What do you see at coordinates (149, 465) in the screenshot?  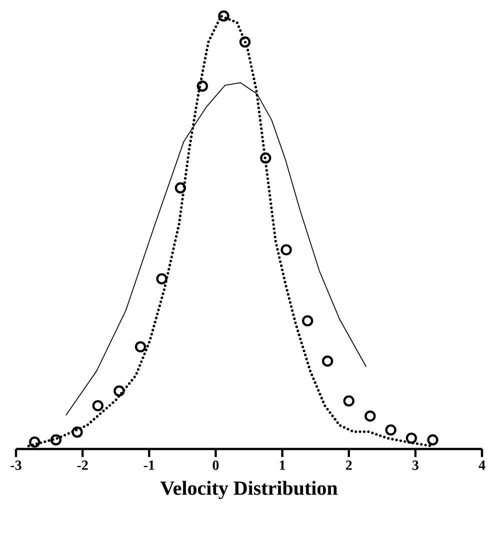 I see `x-tick-label: -1` at bounding box center [149, 465].